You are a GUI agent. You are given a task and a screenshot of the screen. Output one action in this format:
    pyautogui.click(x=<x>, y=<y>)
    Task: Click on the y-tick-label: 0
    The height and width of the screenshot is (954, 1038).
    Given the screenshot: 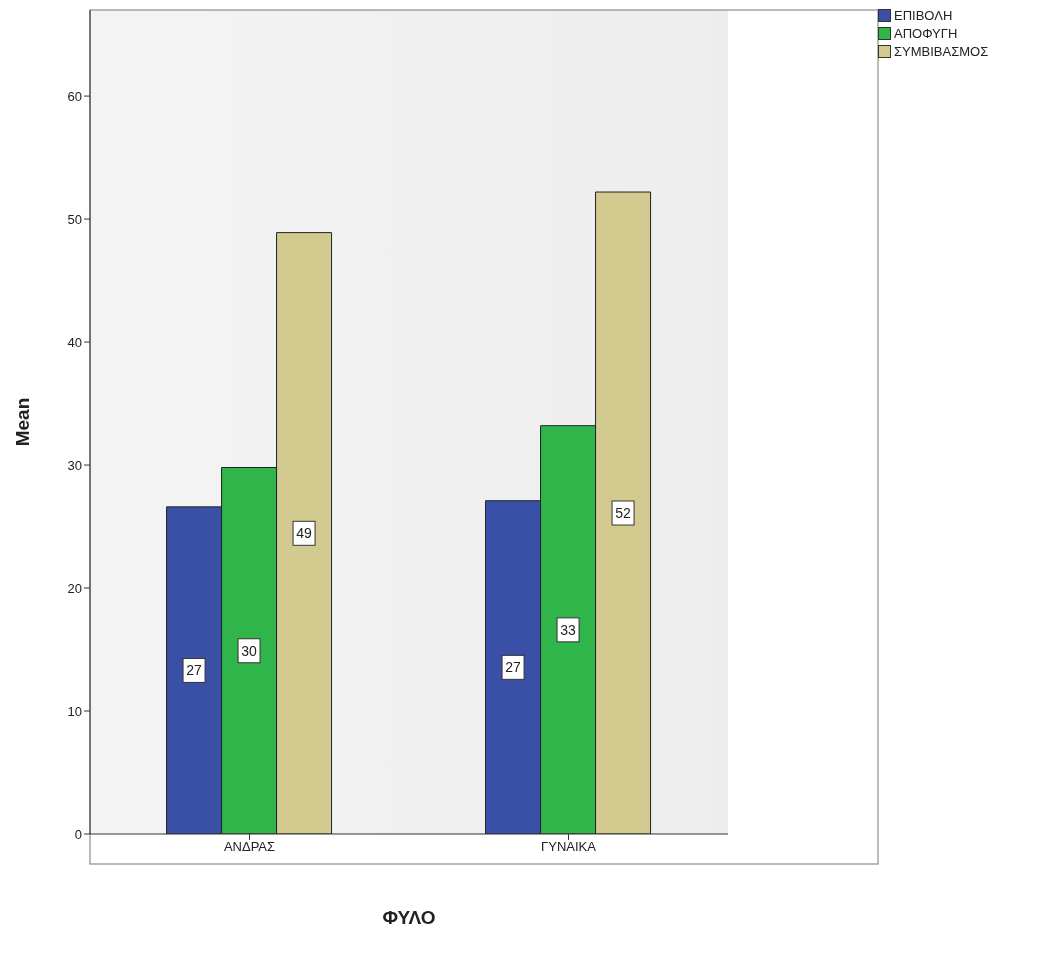 What is the action you would take?
    pyautogui.click(x=78, y=834)
    